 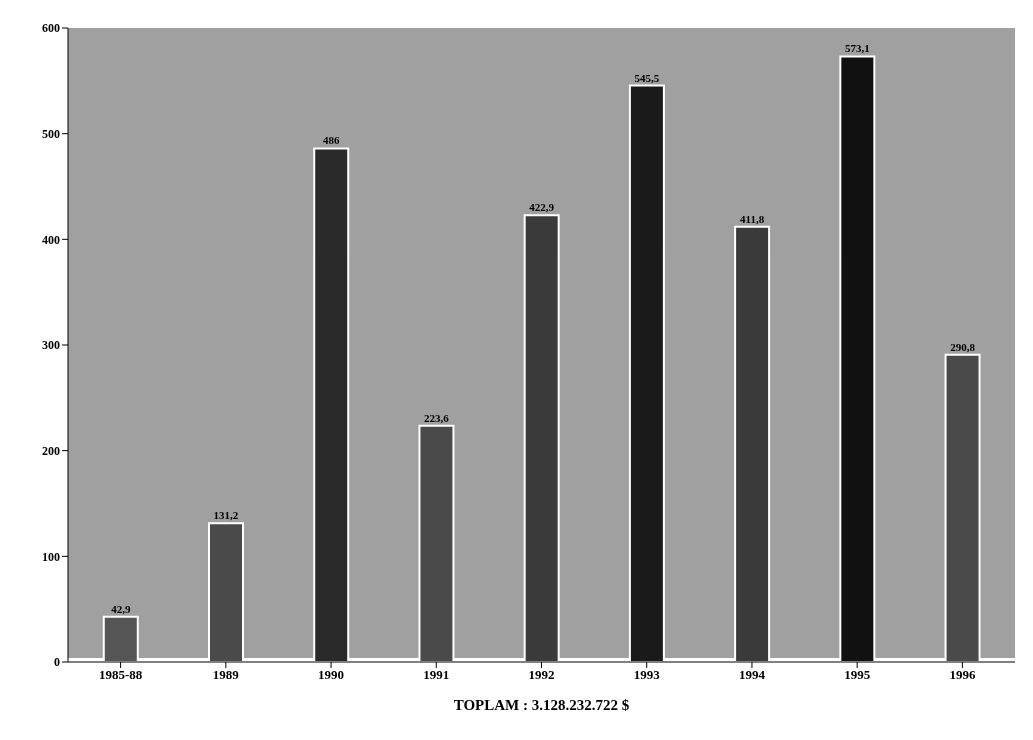 I want to click on y-tick-label: 500, so click(x=51, y=133).